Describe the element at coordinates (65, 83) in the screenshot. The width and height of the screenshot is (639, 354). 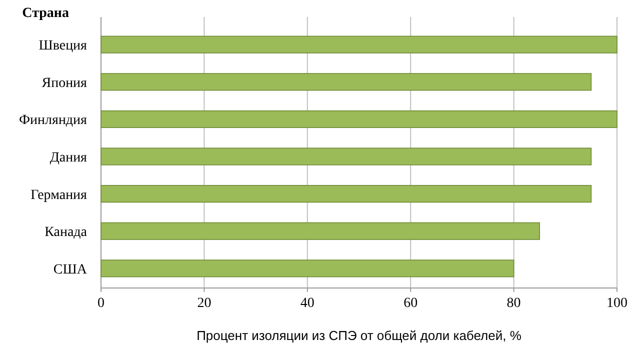
I see `y-tick-label: Япония` at that location.